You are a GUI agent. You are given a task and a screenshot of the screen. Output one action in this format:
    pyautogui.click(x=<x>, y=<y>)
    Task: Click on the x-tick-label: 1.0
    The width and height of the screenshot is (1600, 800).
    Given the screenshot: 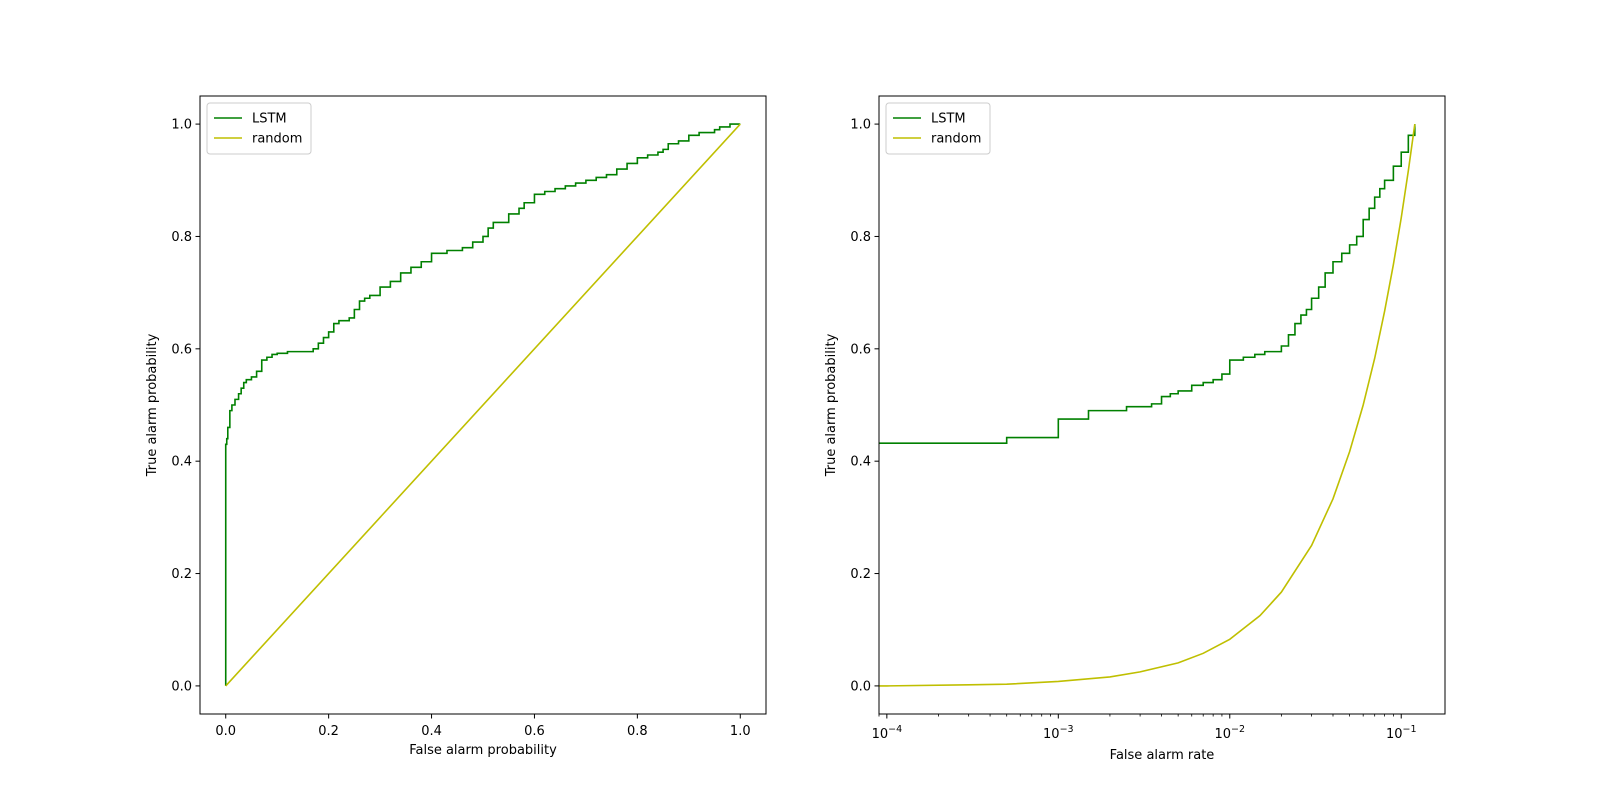 What is the action you would take?
    pyautogui.click(x=740, y=731)
    